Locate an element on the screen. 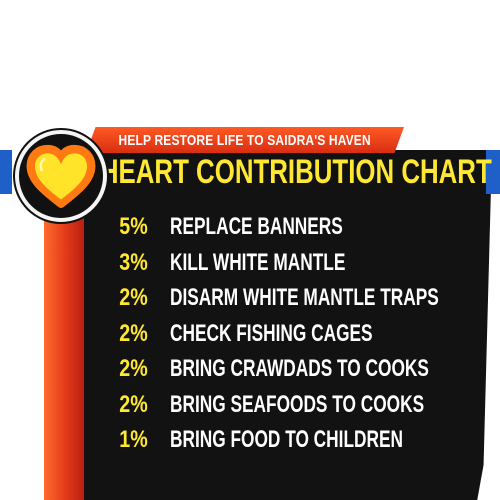 This screenshot has width=500, height=500. header-left-stripe is located at coordinates (6, 172).